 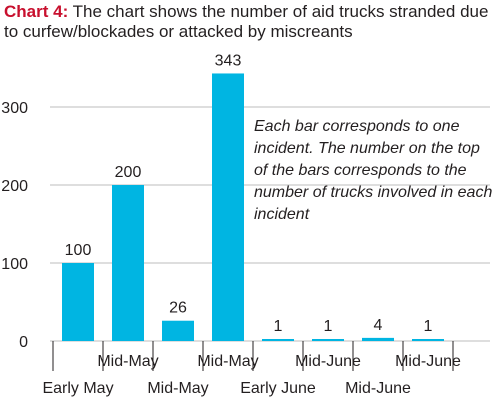 What do you see at coordinates (23, 342) in the screenshot?
I see `y-tick-label: 0` at bounding box center [23, 342].